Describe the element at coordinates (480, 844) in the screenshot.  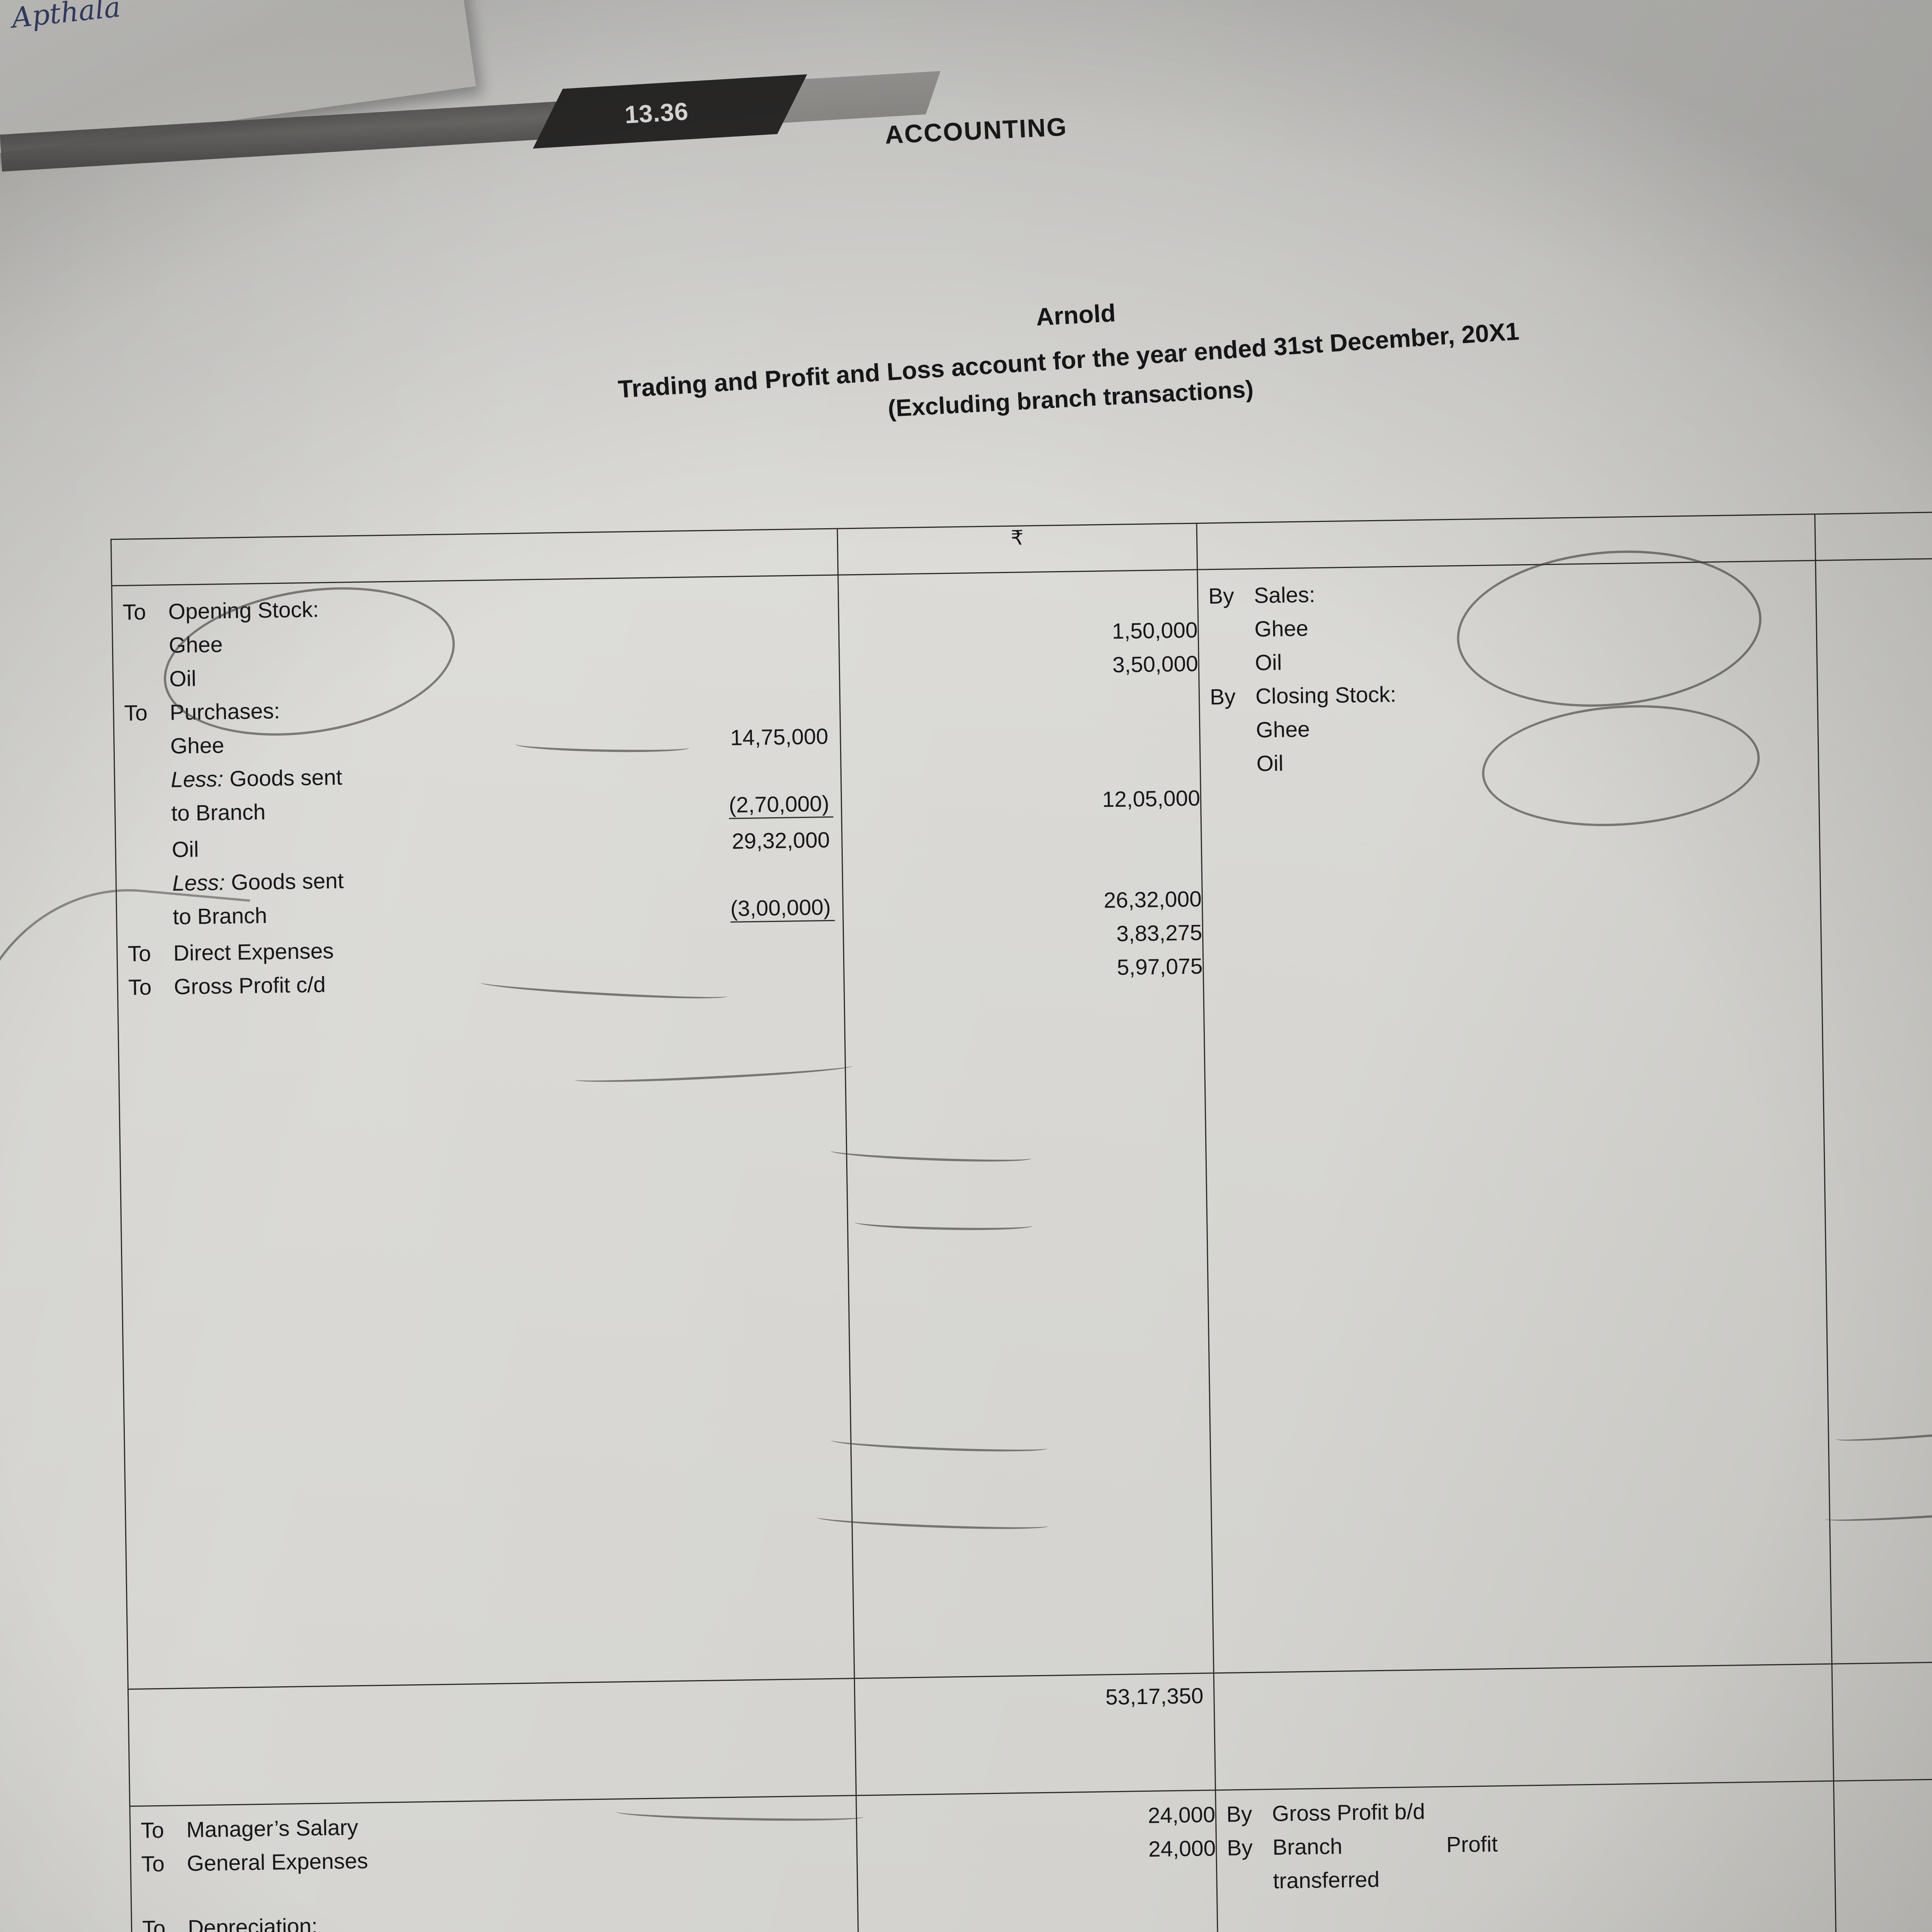
I see `row-purchases-oil: Oil 29,32,000` at that location.